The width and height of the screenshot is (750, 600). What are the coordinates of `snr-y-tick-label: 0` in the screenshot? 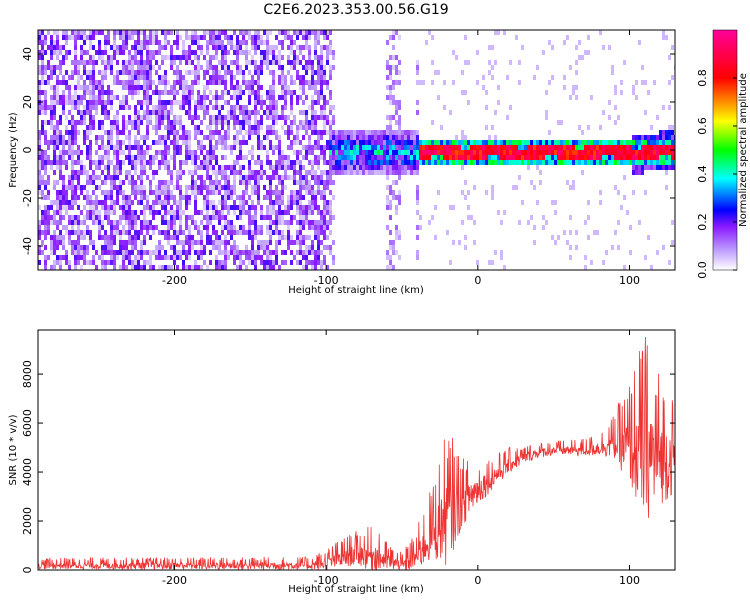 It's located at (27, 570).